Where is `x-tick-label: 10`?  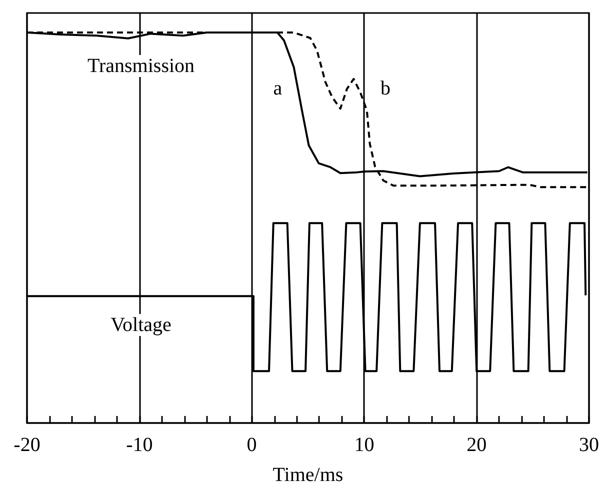 x-tick-label: 10 is located at coordinates (364, 445).